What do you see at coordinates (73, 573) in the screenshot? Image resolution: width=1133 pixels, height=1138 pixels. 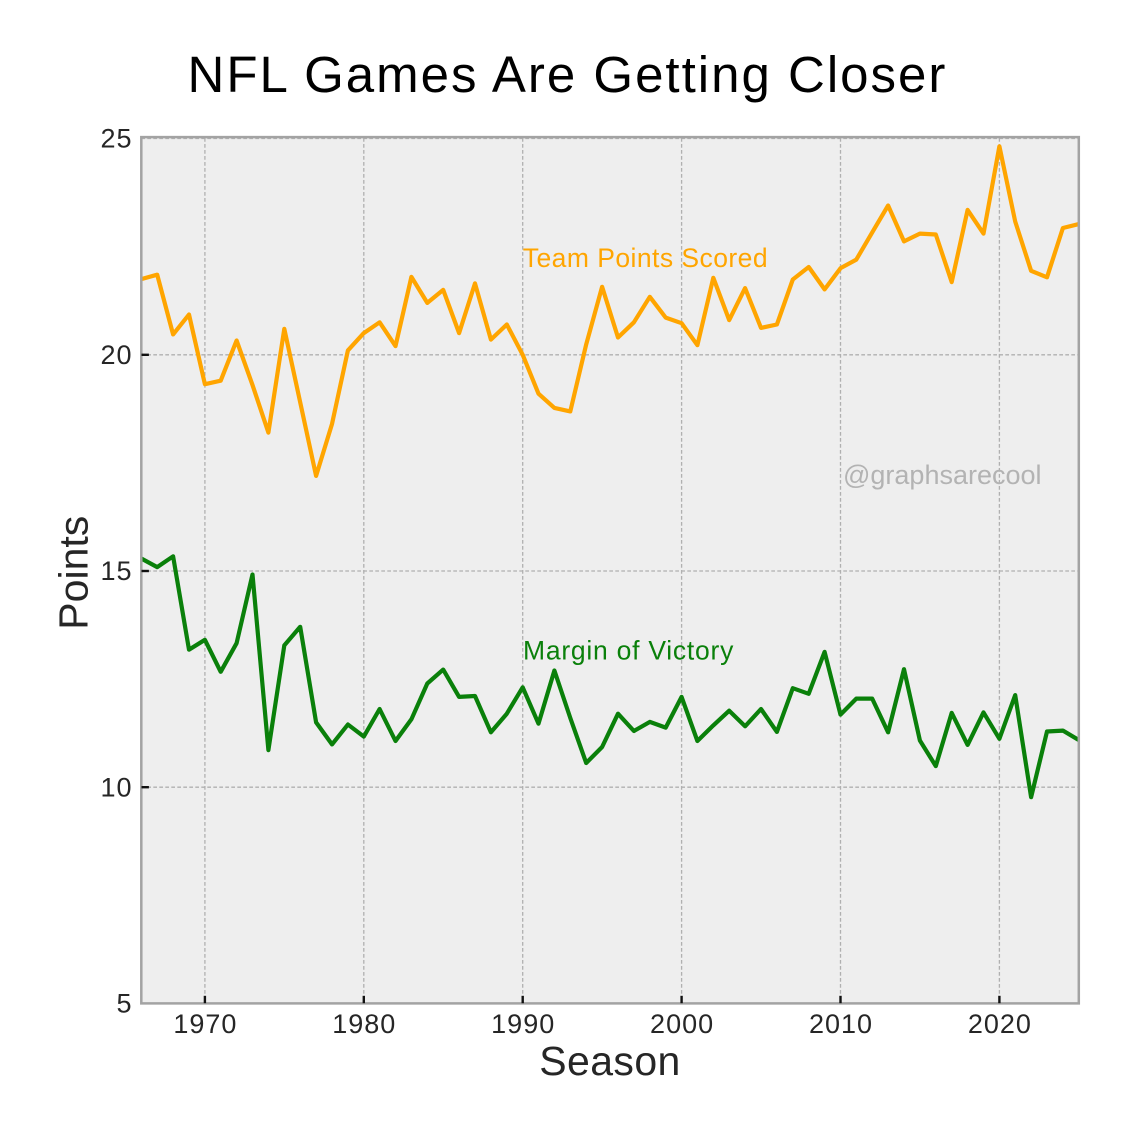 I see `svg-text: Points` at bounding box center [73, 573].